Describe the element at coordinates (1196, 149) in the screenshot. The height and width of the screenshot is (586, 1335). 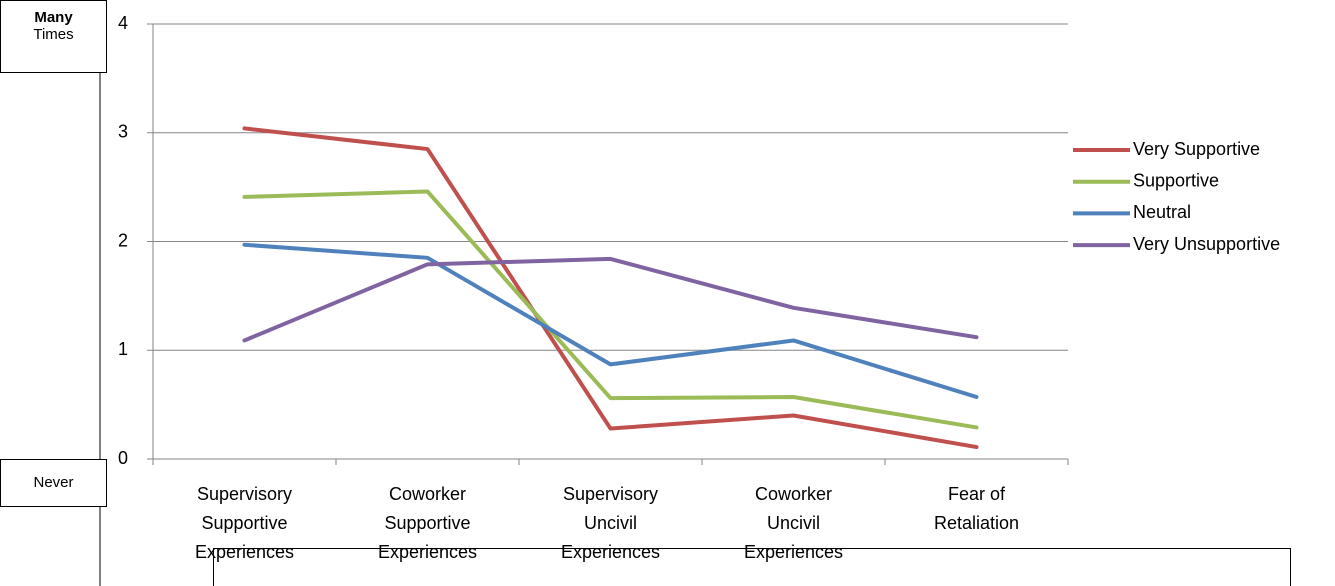
I see `legend-label: Very Supportive` at that location.